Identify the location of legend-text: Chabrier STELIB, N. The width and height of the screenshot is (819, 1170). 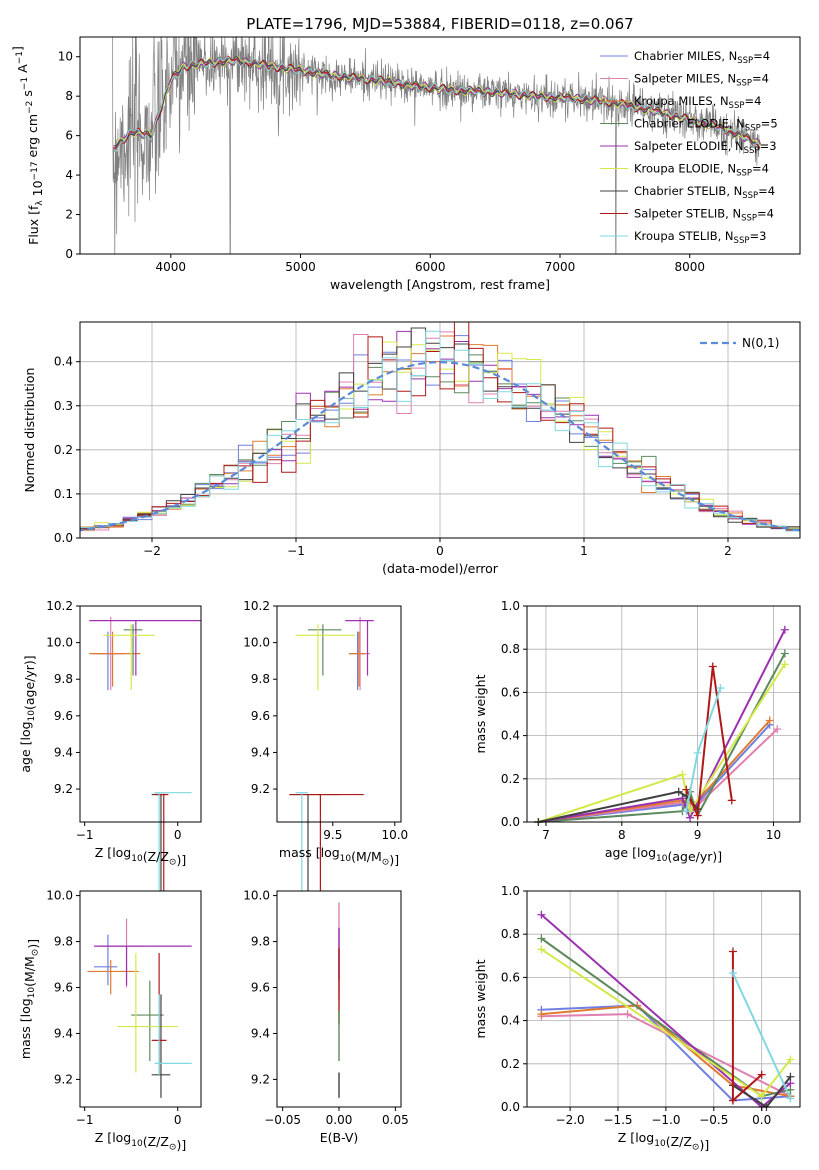
(688, 191).